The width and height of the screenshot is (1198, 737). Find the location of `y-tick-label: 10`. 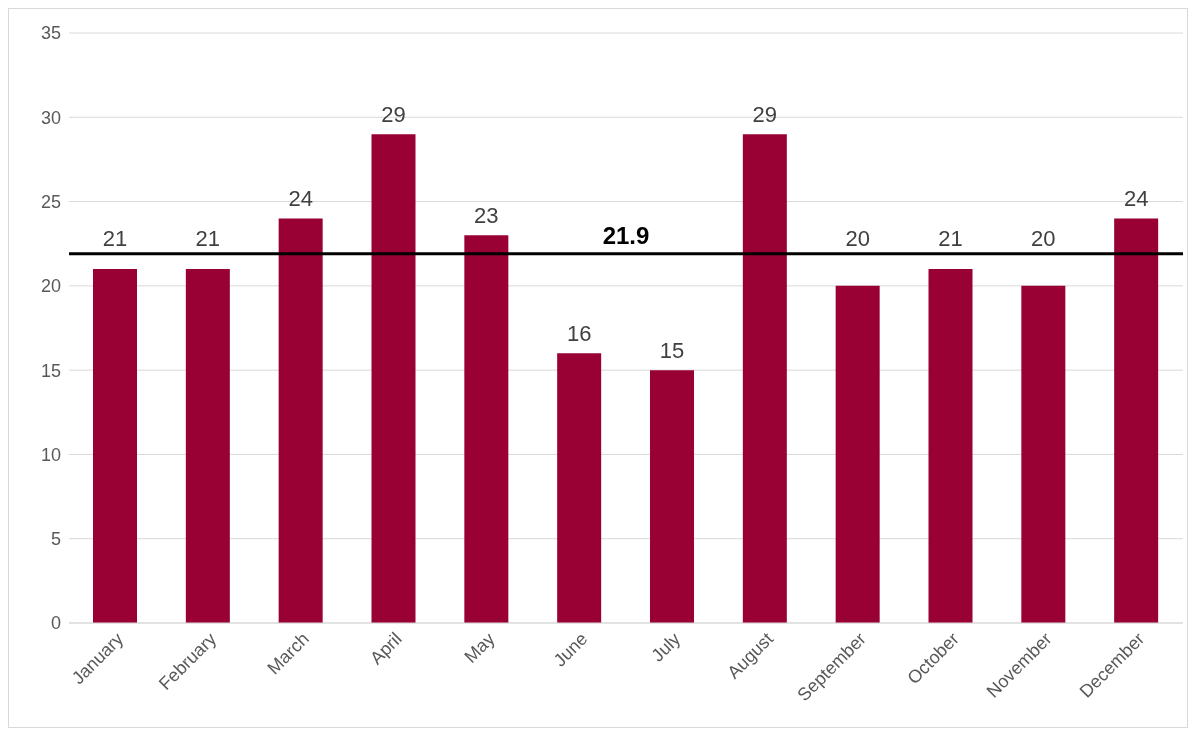

y-tick-label: 10 is located at coordinates (50, 454).